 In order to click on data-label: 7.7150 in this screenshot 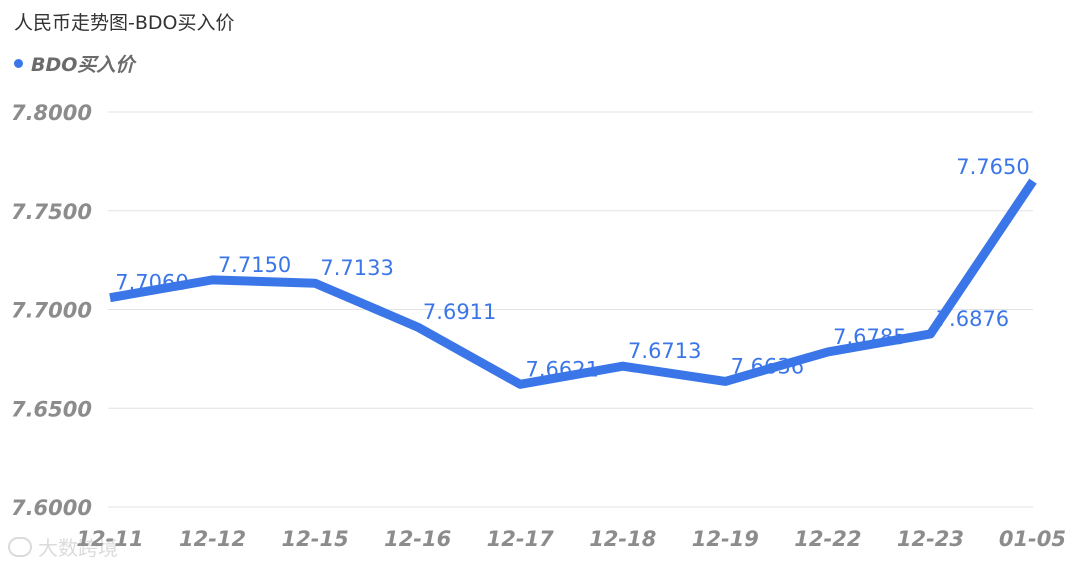, I will do `click(254, 265)`.